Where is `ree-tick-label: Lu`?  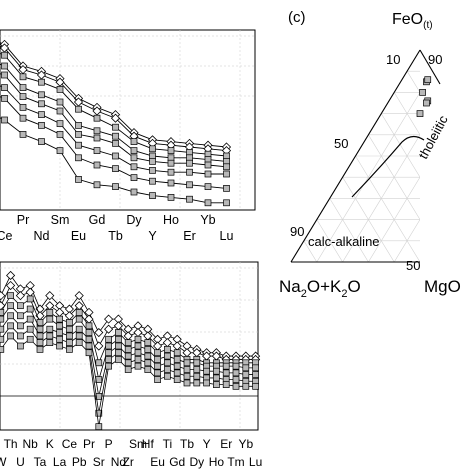
ree-tick-label: Lu is located at coordinates (227, 236).